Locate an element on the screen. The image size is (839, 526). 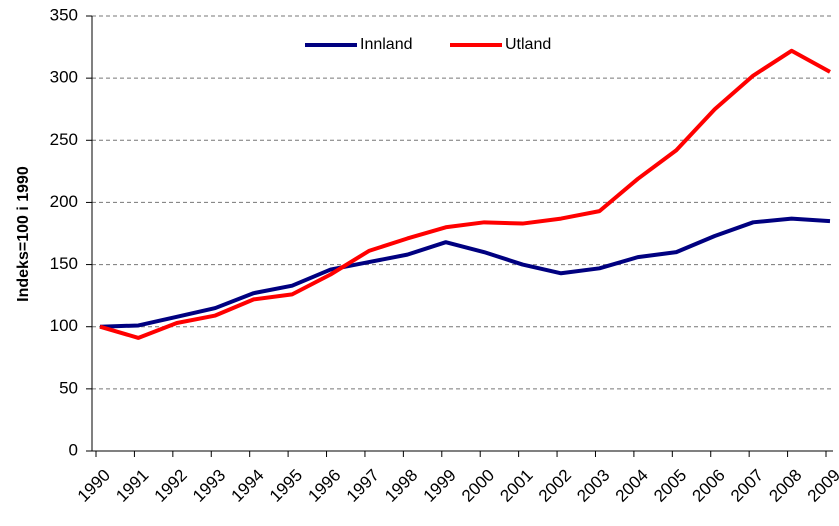
y-tick-label: 250 is located at coordinates (64, 139).